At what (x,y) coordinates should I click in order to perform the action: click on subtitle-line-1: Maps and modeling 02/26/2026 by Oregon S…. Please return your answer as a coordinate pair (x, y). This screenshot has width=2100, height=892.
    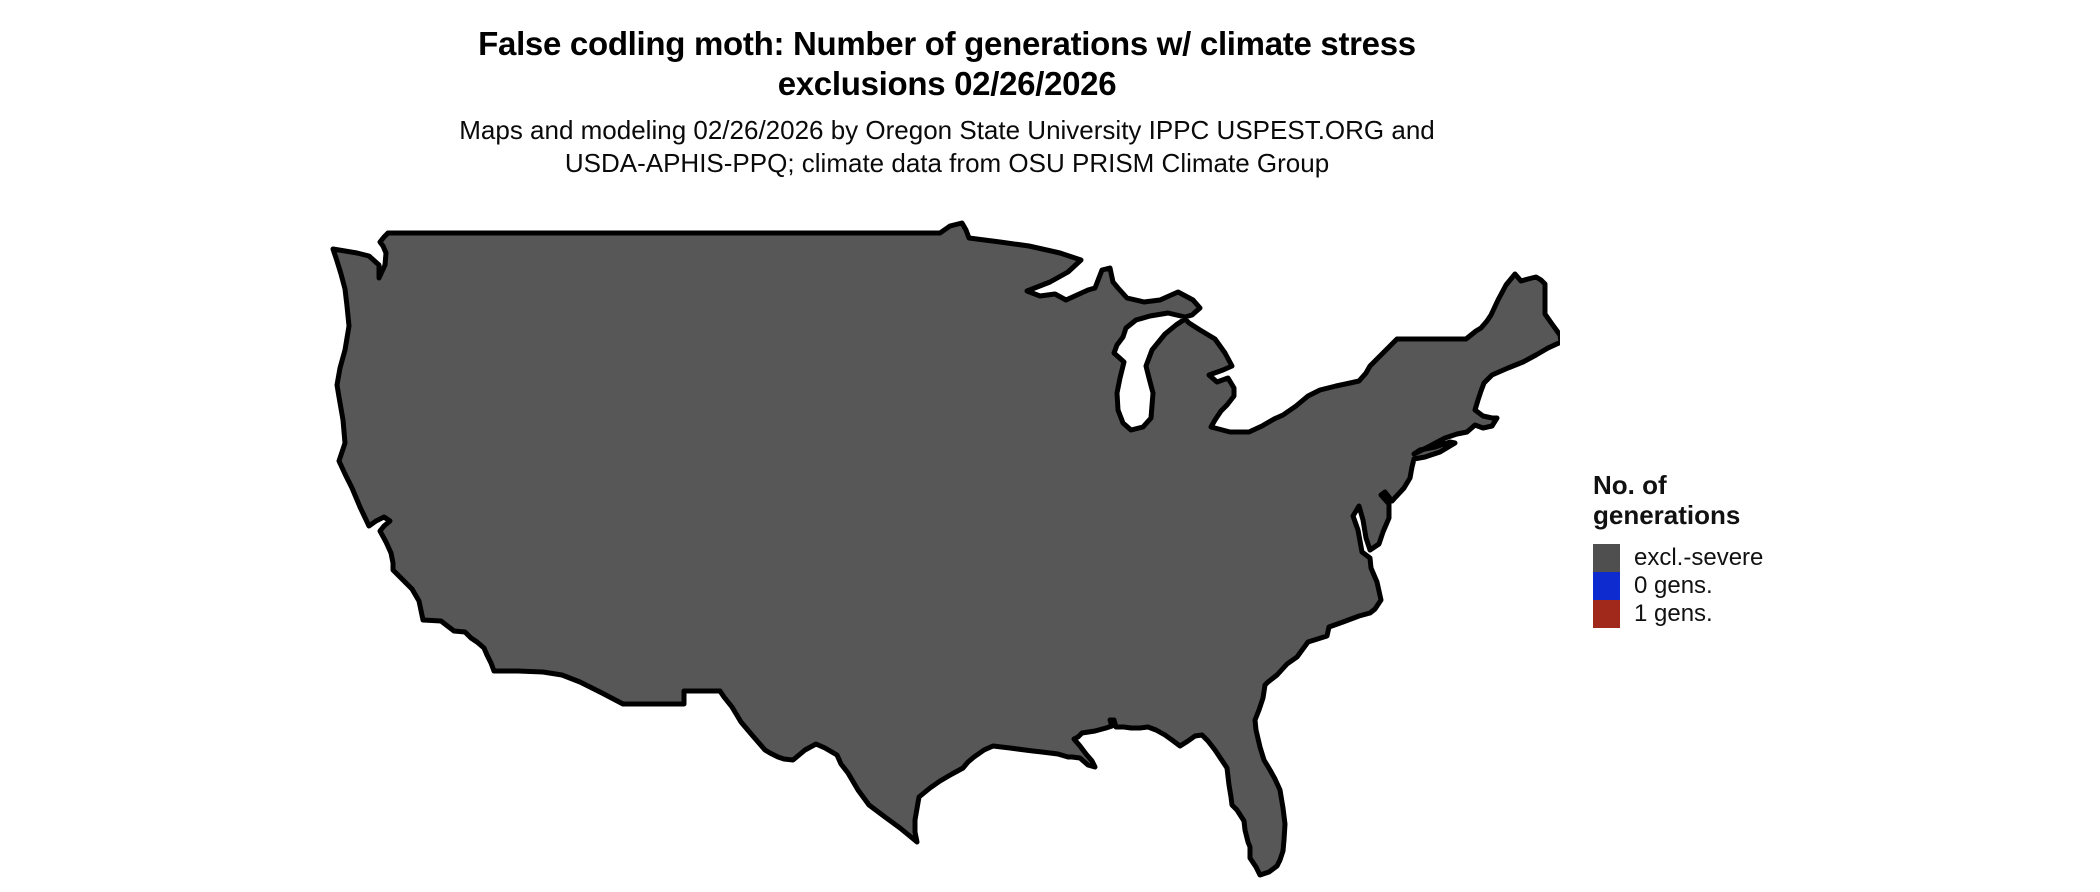
    Looking at the image, I should click on (947, 130).